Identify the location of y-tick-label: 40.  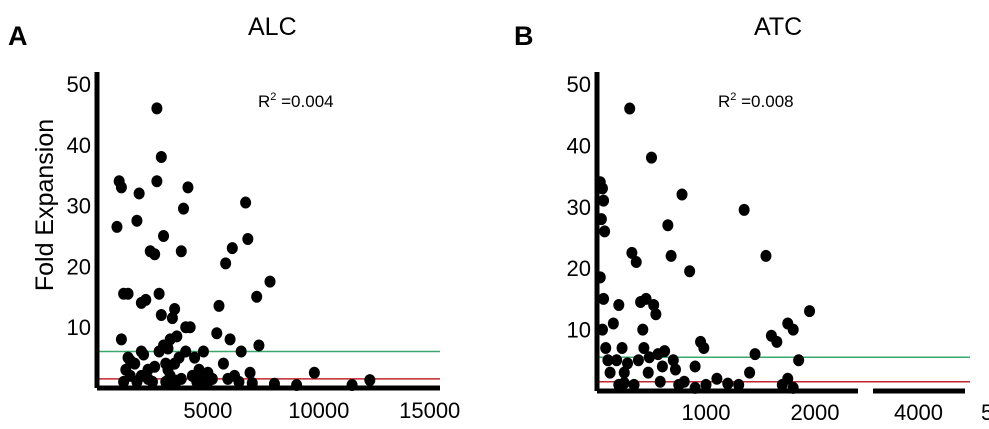
(579, 145).